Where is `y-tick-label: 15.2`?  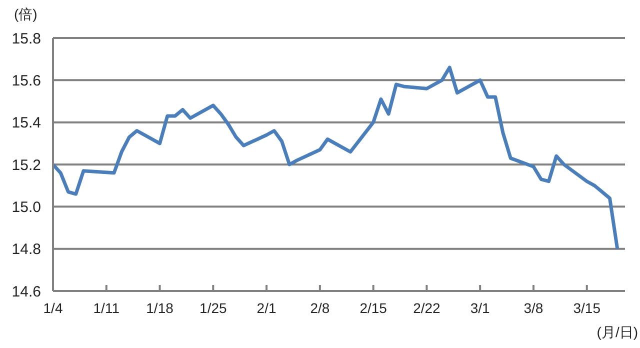 y-tick-label: 15.2 is located at coordinates (26, 165).